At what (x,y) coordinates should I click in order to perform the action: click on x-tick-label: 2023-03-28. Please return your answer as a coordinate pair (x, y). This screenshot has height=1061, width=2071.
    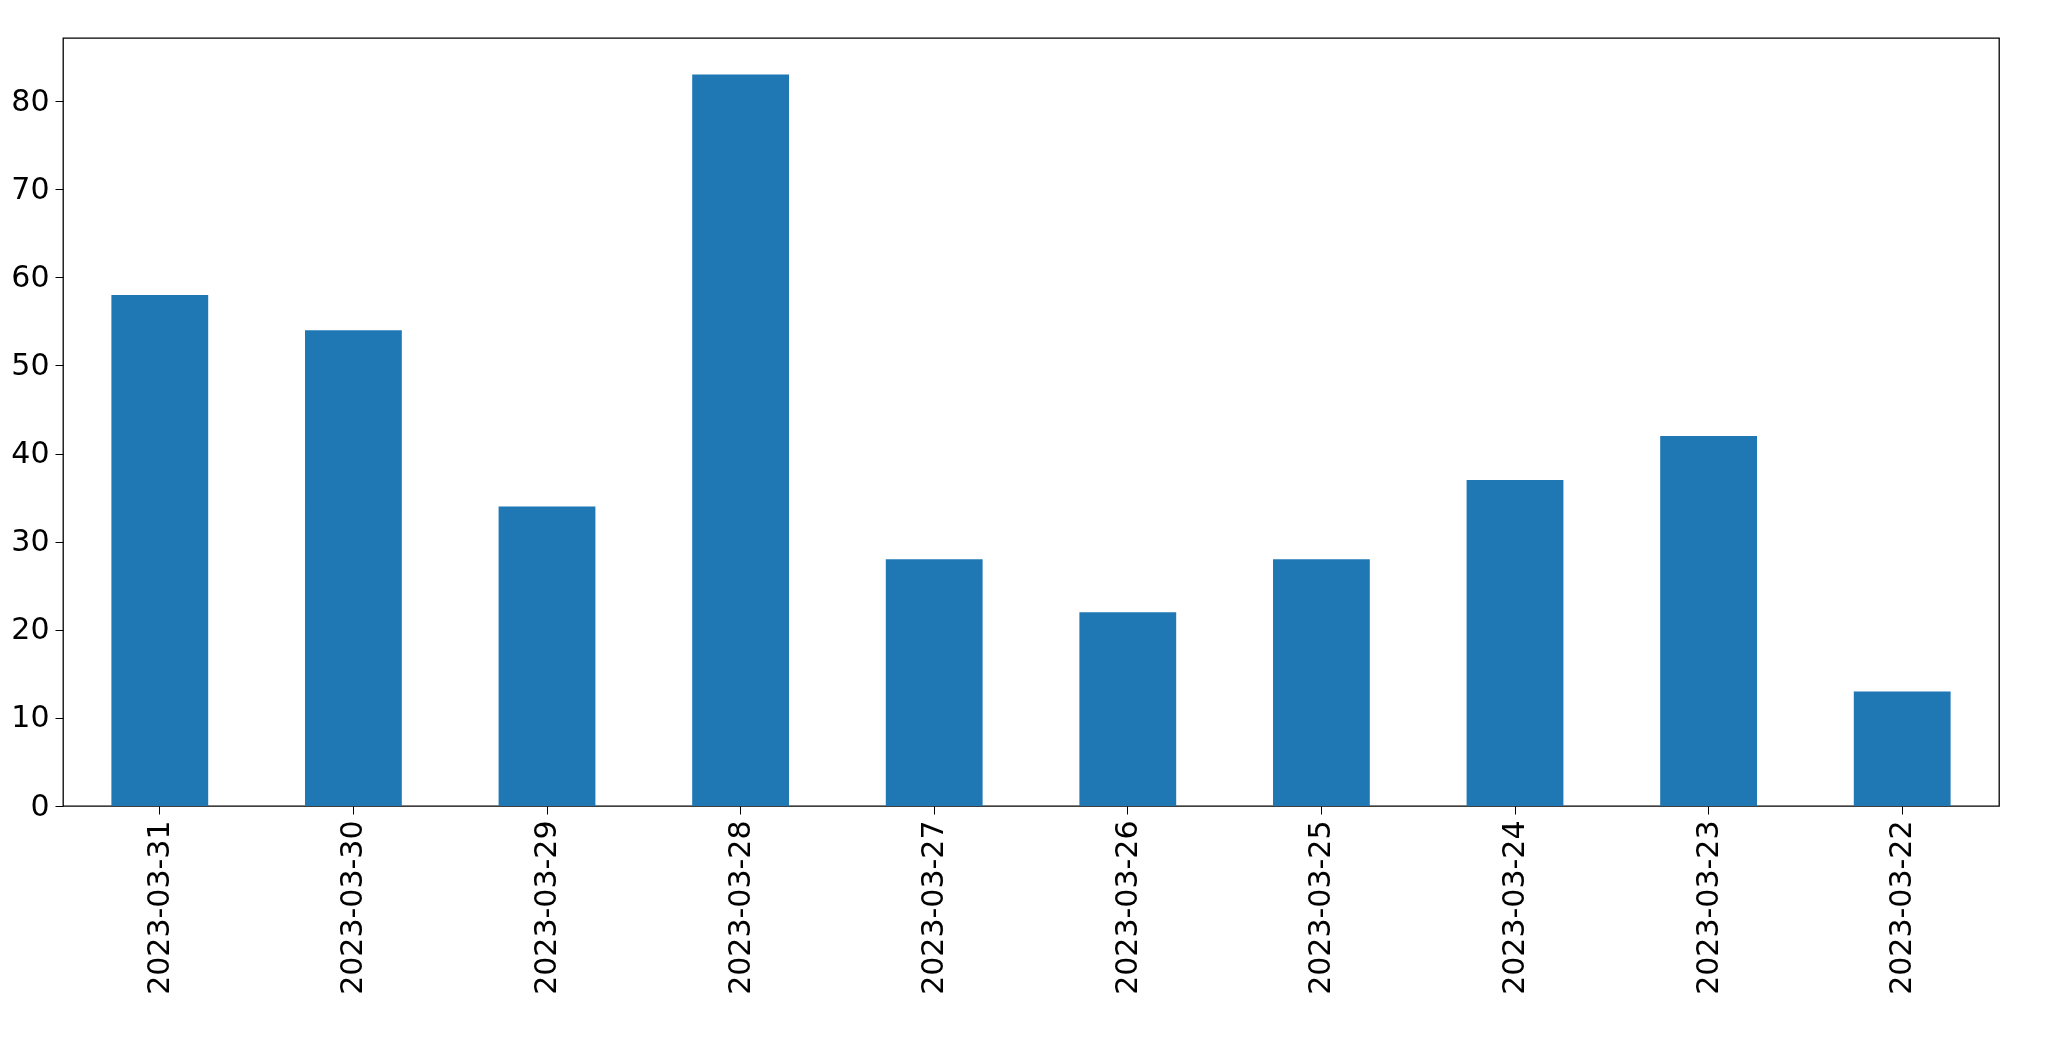
    Looking at the image, I should click on (739, 907).